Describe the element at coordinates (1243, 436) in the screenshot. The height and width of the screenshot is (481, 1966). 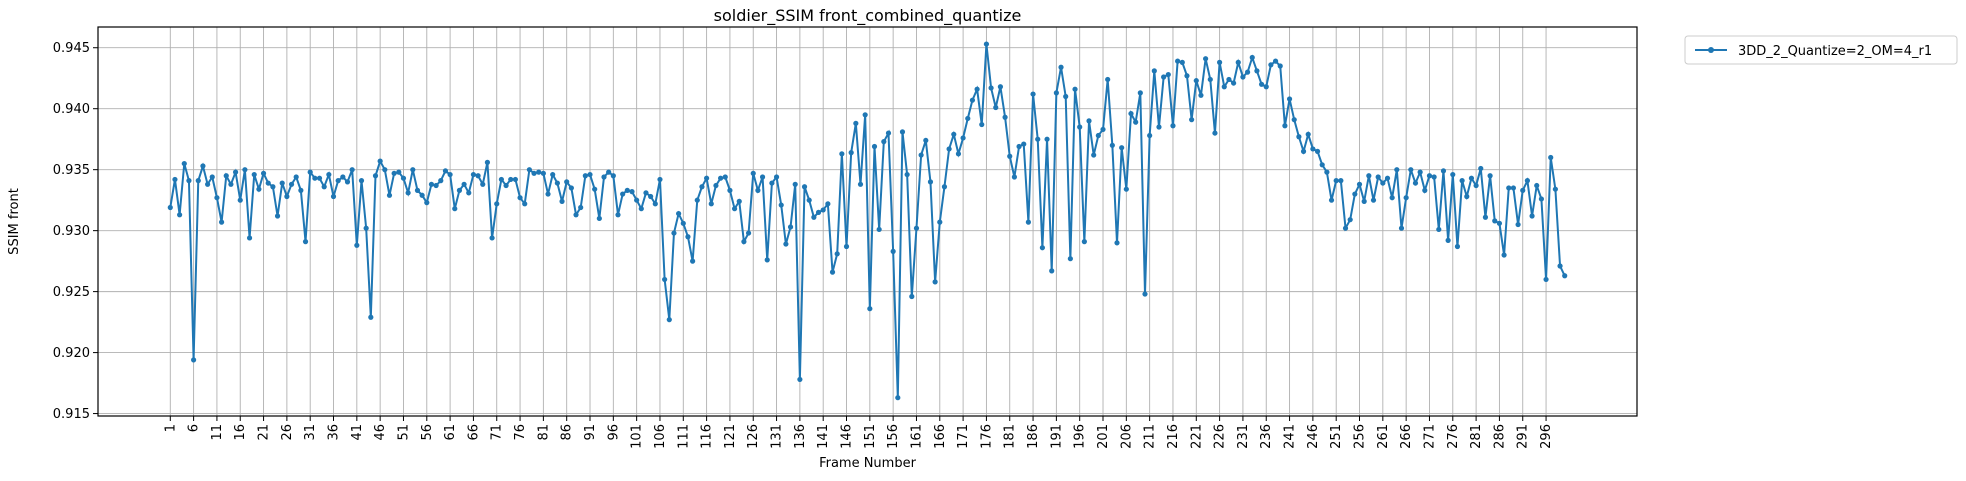
I see `x-tick-label: 231` at that location.